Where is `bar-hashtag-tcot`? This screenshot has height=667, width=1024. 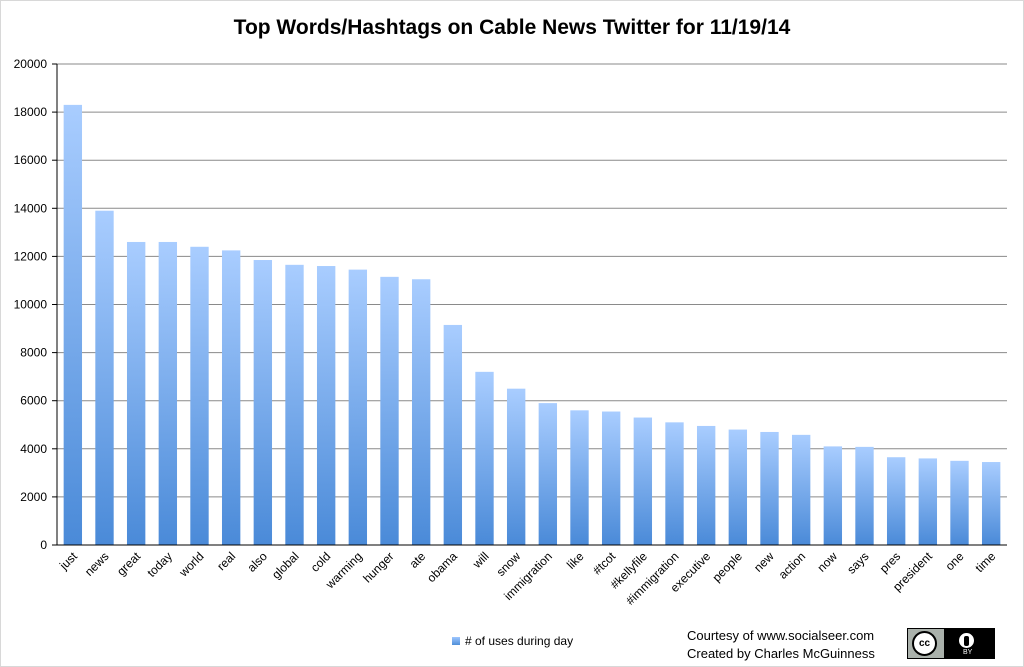
bar-hashtag-tcot is located at coordinates (611, 478).